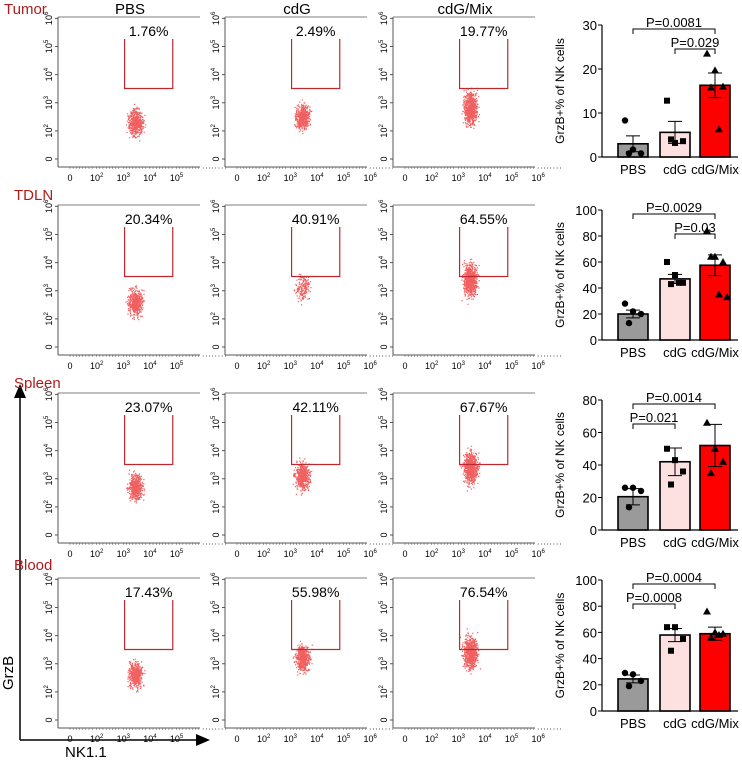 The image size is (742, 765). I want to click on gate-percent: 42.11%, so click(315, 407).